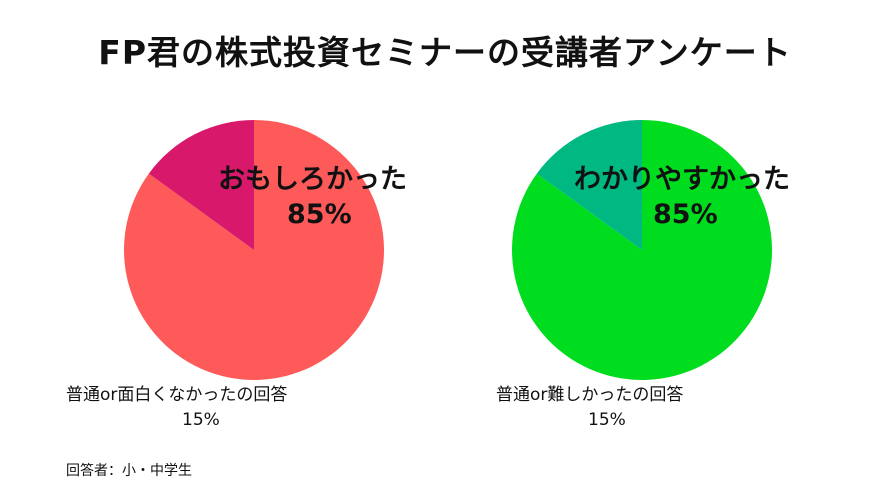  What do you see at coordinates (682, 179) in the screenshot?
I see `slice-label-clear-major: わかりやすかった` at bounding box center [682, 179].